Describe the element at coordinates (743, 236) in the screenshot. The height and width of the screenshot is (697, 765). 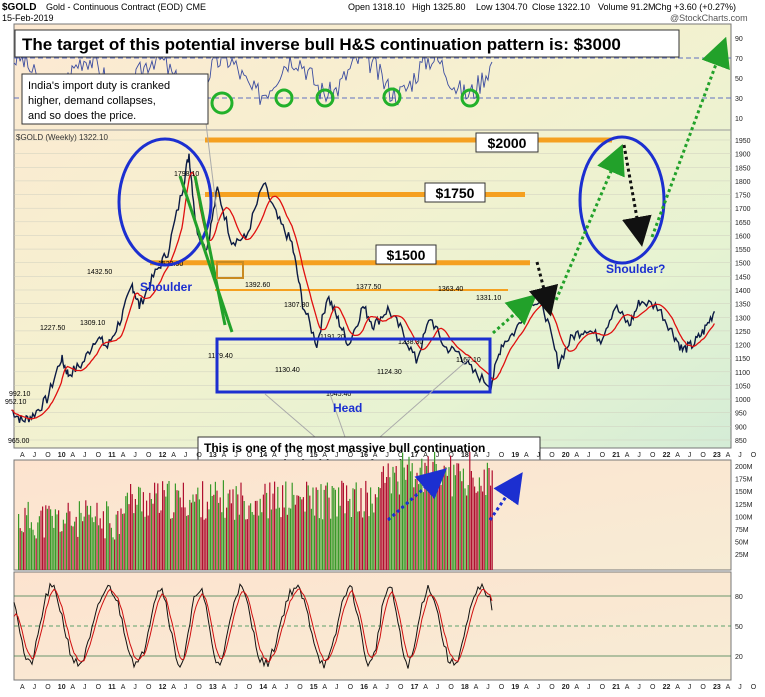
I see `price-tick-label: 1600` at that location.